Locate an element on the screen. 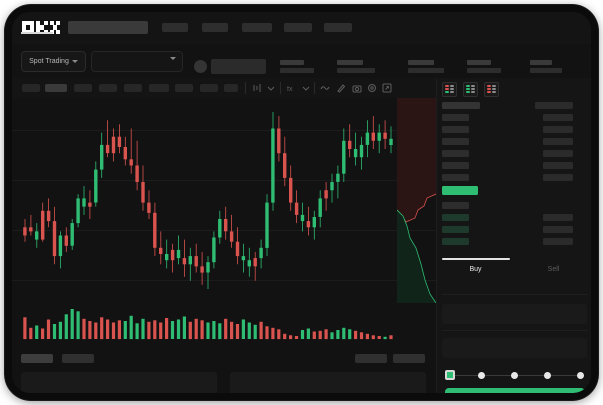  svg-text: fx is located at coordinates (290, 89).